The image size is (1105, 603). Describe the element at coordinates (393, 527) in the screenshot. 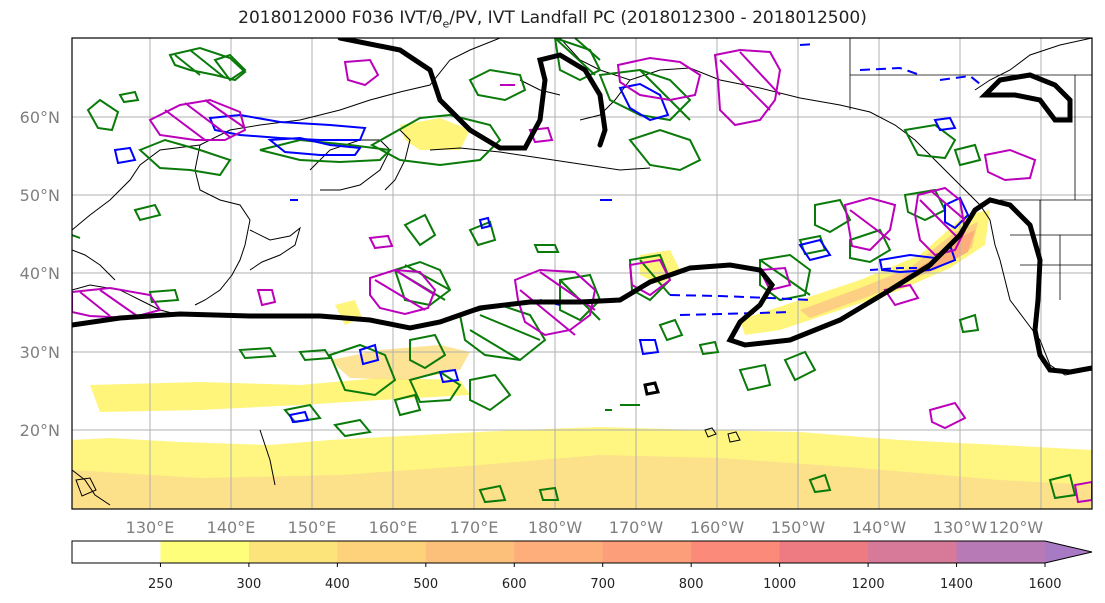

I see `lon-tick-160e: 160°E` at that location.